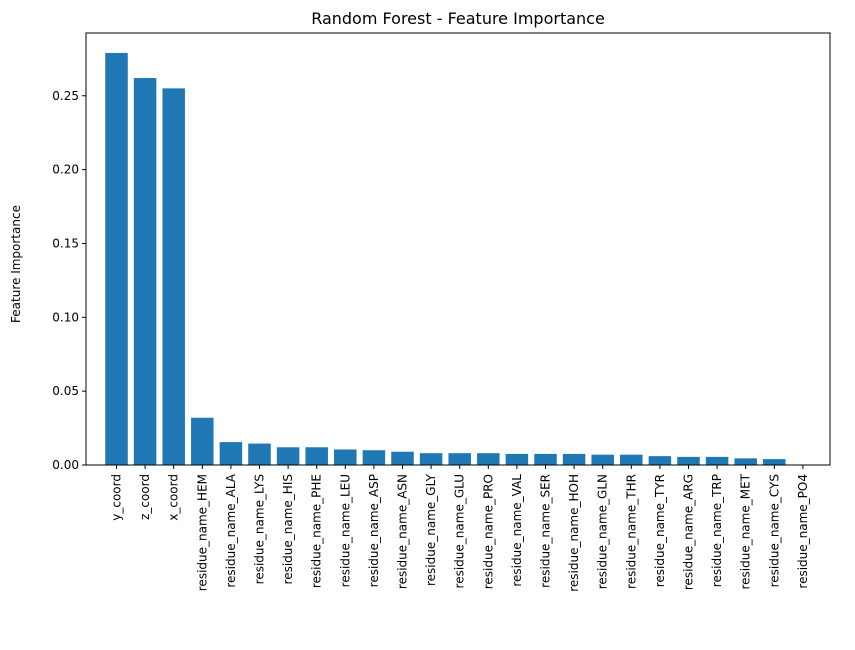 The image size is (855, 650). I want to click on bar-residue_name_GLU, so click(459, 459).